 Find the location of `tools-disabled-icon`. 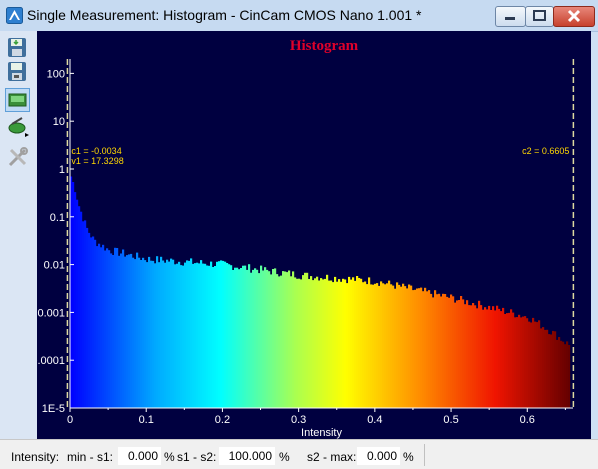

tools-disabled-icon is located at coordinates (18, 157).